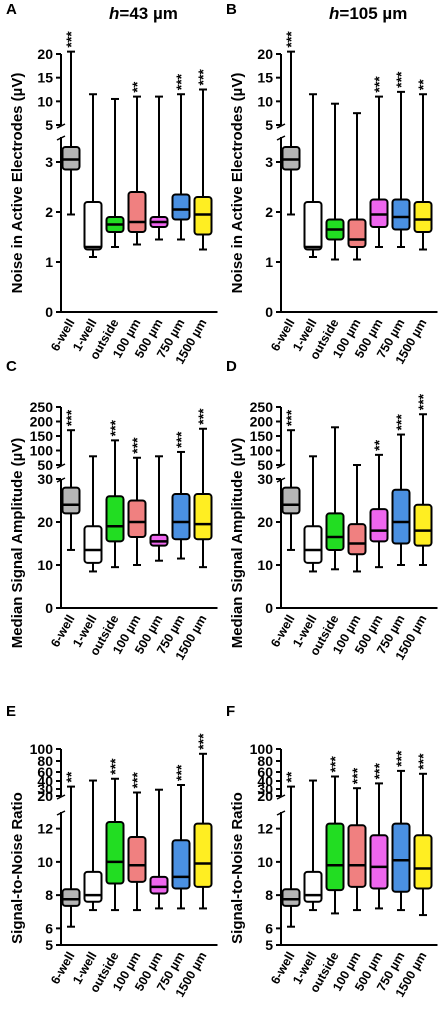 This screenshot has width=441, height=1034. I want to click on box-1: ***, so click(291, 480).